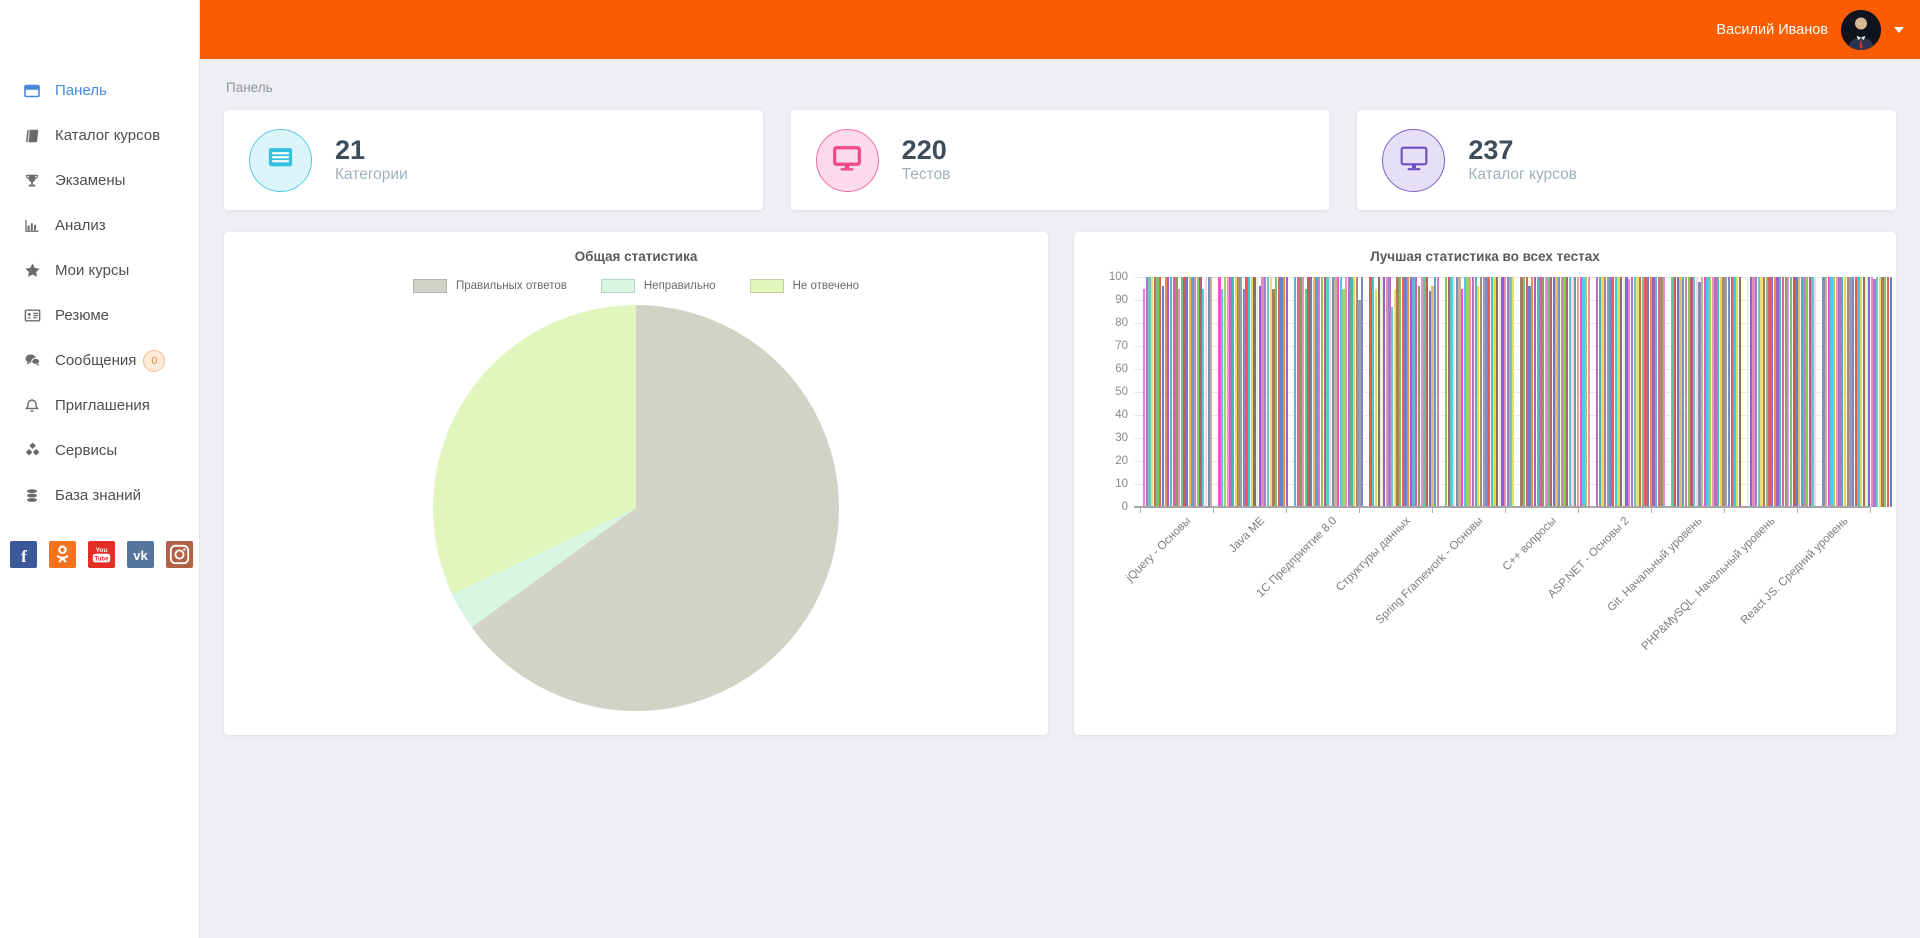 This screenshot has width=1920, height=938. I want to click on sidebar-item-exams: Экзамены, so click(99, 180).